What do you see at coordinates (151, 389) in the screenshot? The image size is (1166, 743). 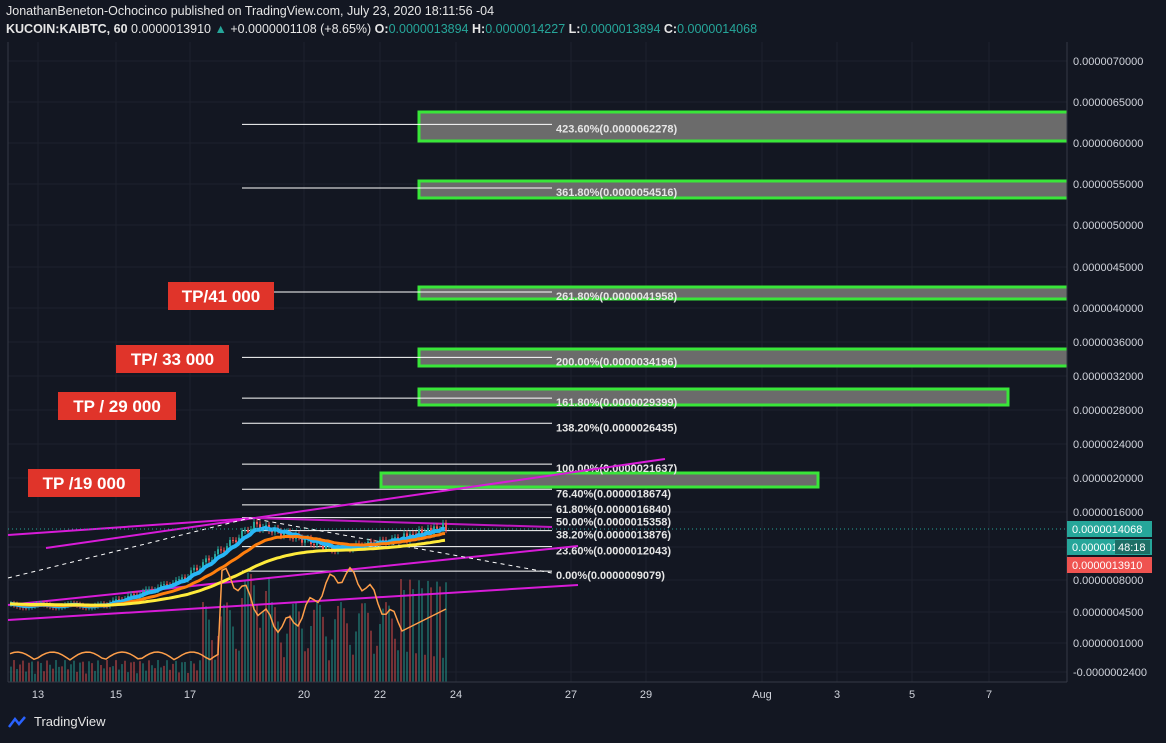 I see `tp-labels: TP/41 000 TP/ 33 000 TP / 29 000 TP /19 000` at bounding box center [151, 389].